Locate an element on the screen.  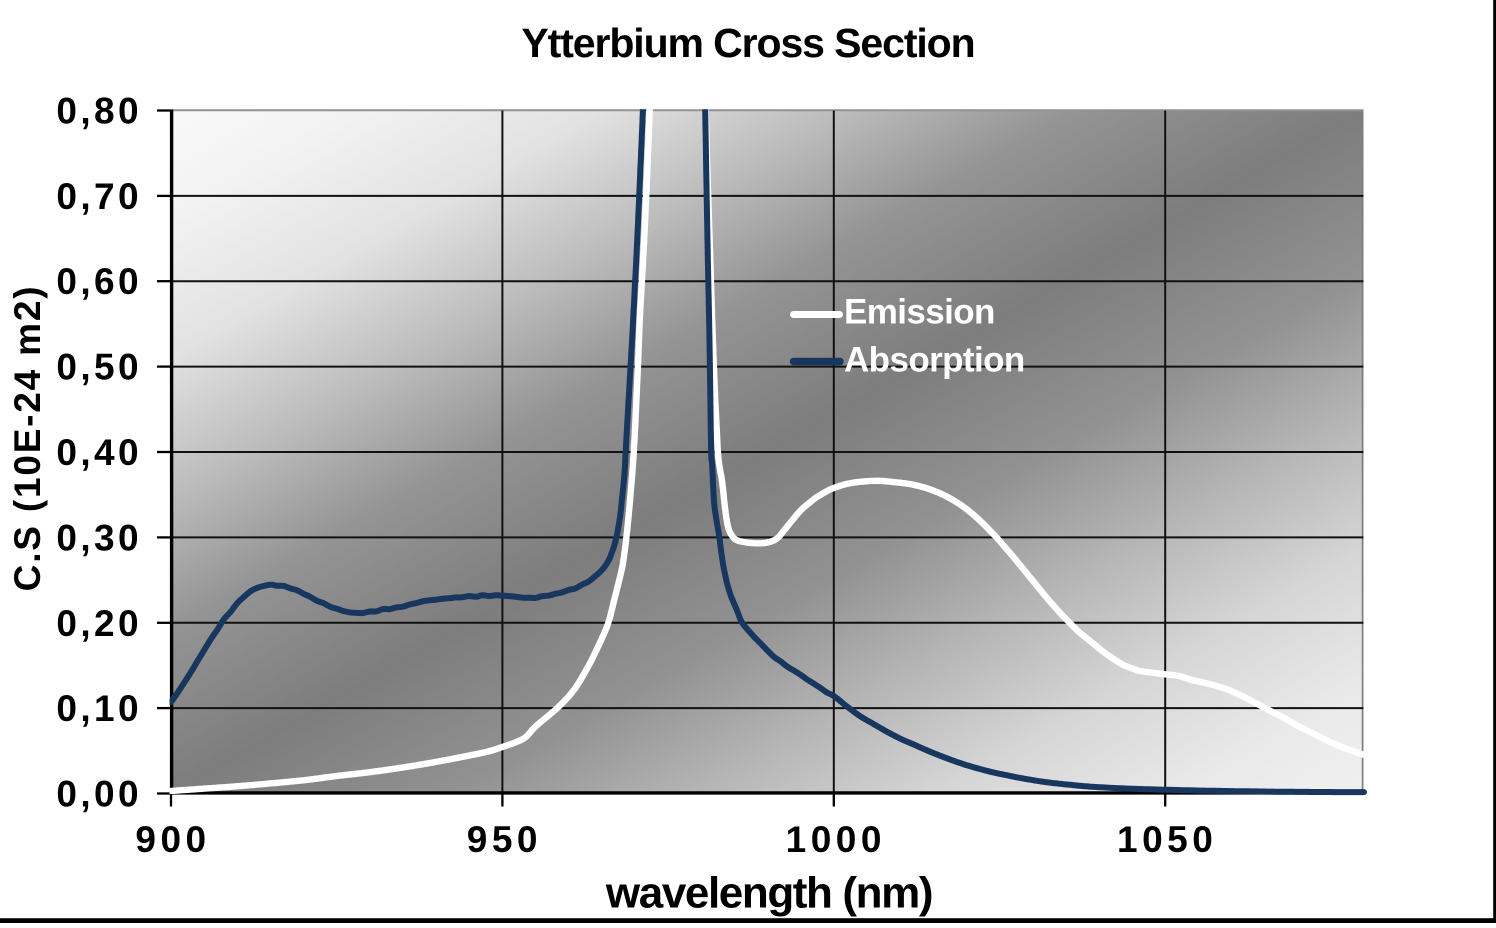
svg-text: 0,10 is located at coordinates (99, 708).